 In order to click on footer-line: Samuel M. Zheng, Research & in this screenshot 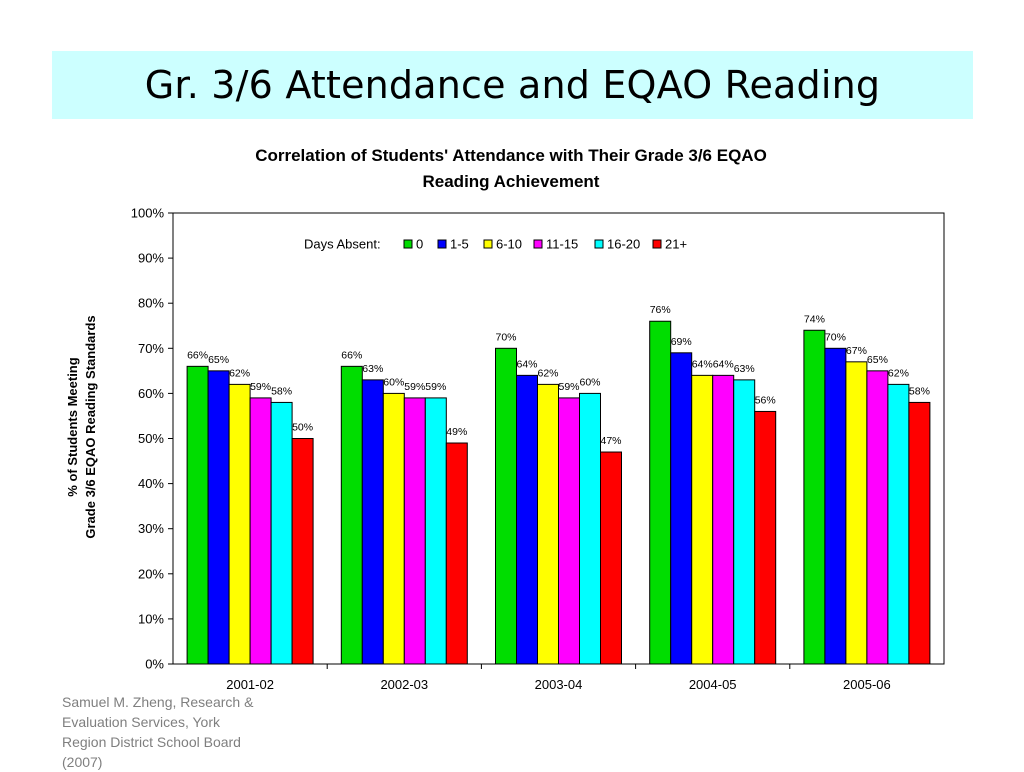, I will do `click(158, 702)`.